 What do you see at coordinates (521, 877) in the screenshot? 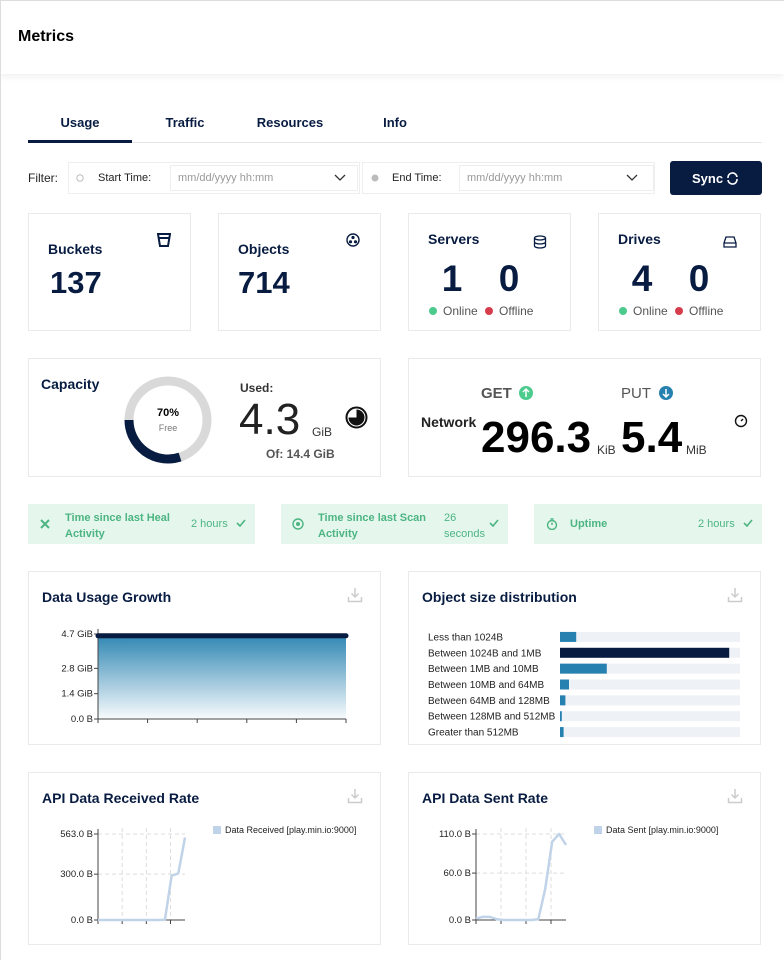
I see `series-line` at bounding box center [521, 877].